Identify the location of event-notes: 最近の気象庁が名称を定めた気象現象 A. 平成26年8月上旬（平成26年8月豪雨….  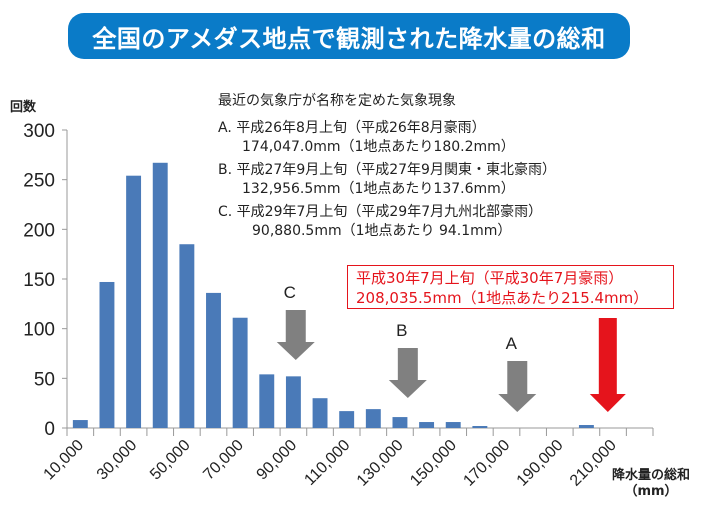
(387, 168).